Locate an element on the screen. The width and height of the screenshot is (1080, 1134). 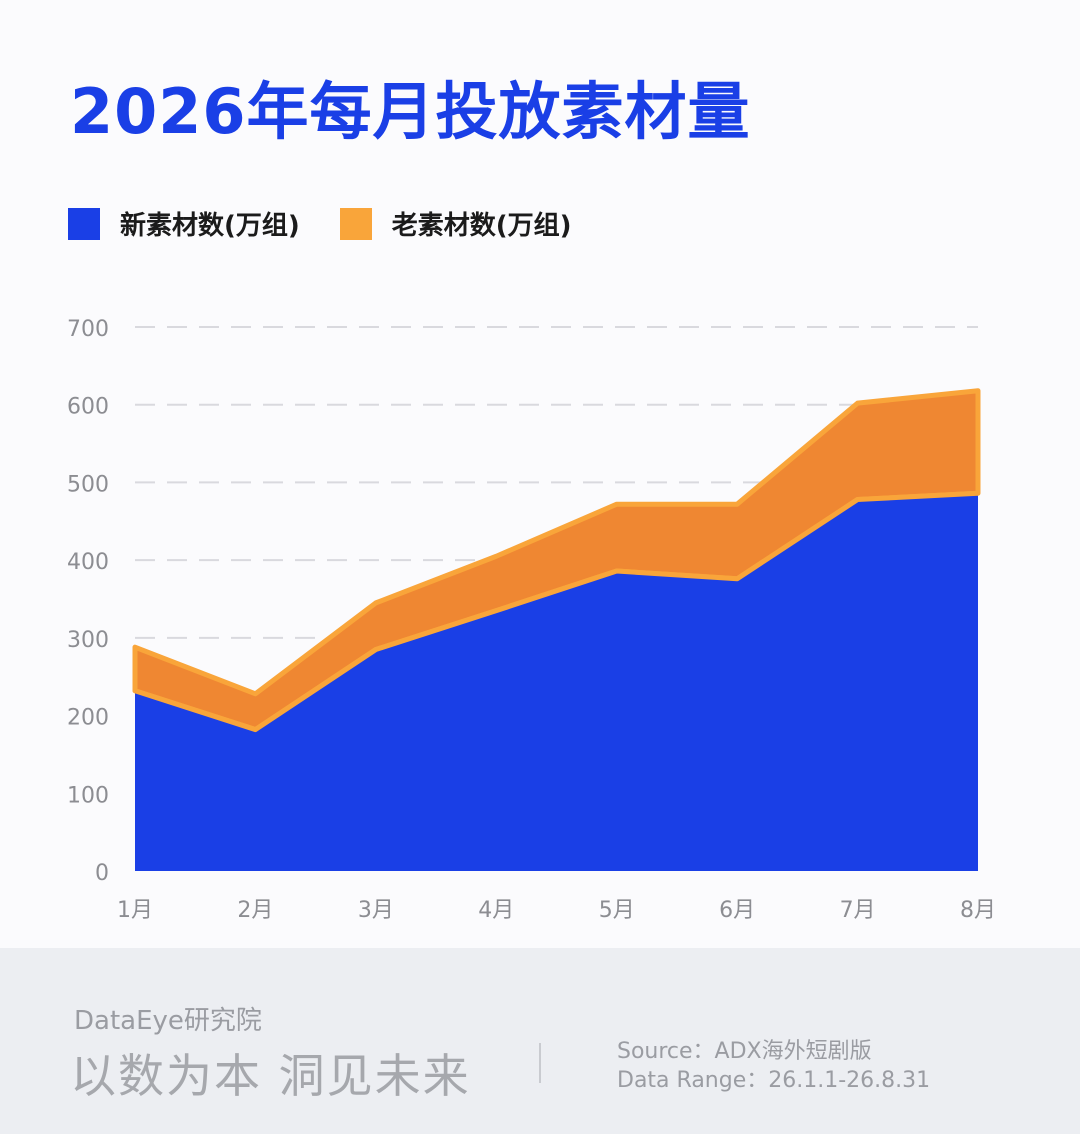
x-tick-label: 6月 is located at coordinates (737, 910).